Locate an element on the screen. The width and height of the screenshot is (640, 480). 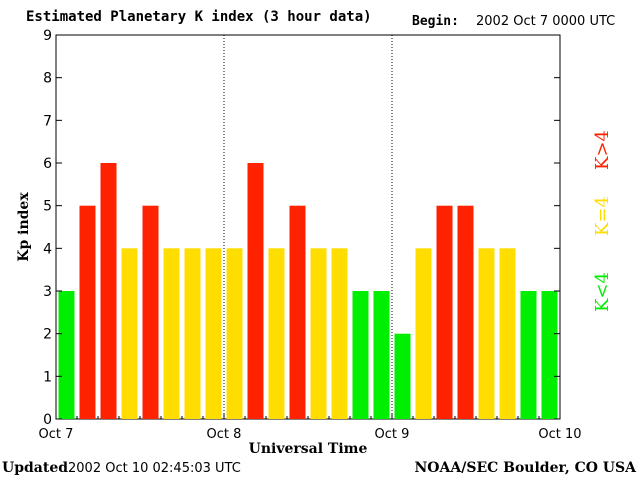
x-tick-label: Oct 8 is located at coordinates (224, 434).